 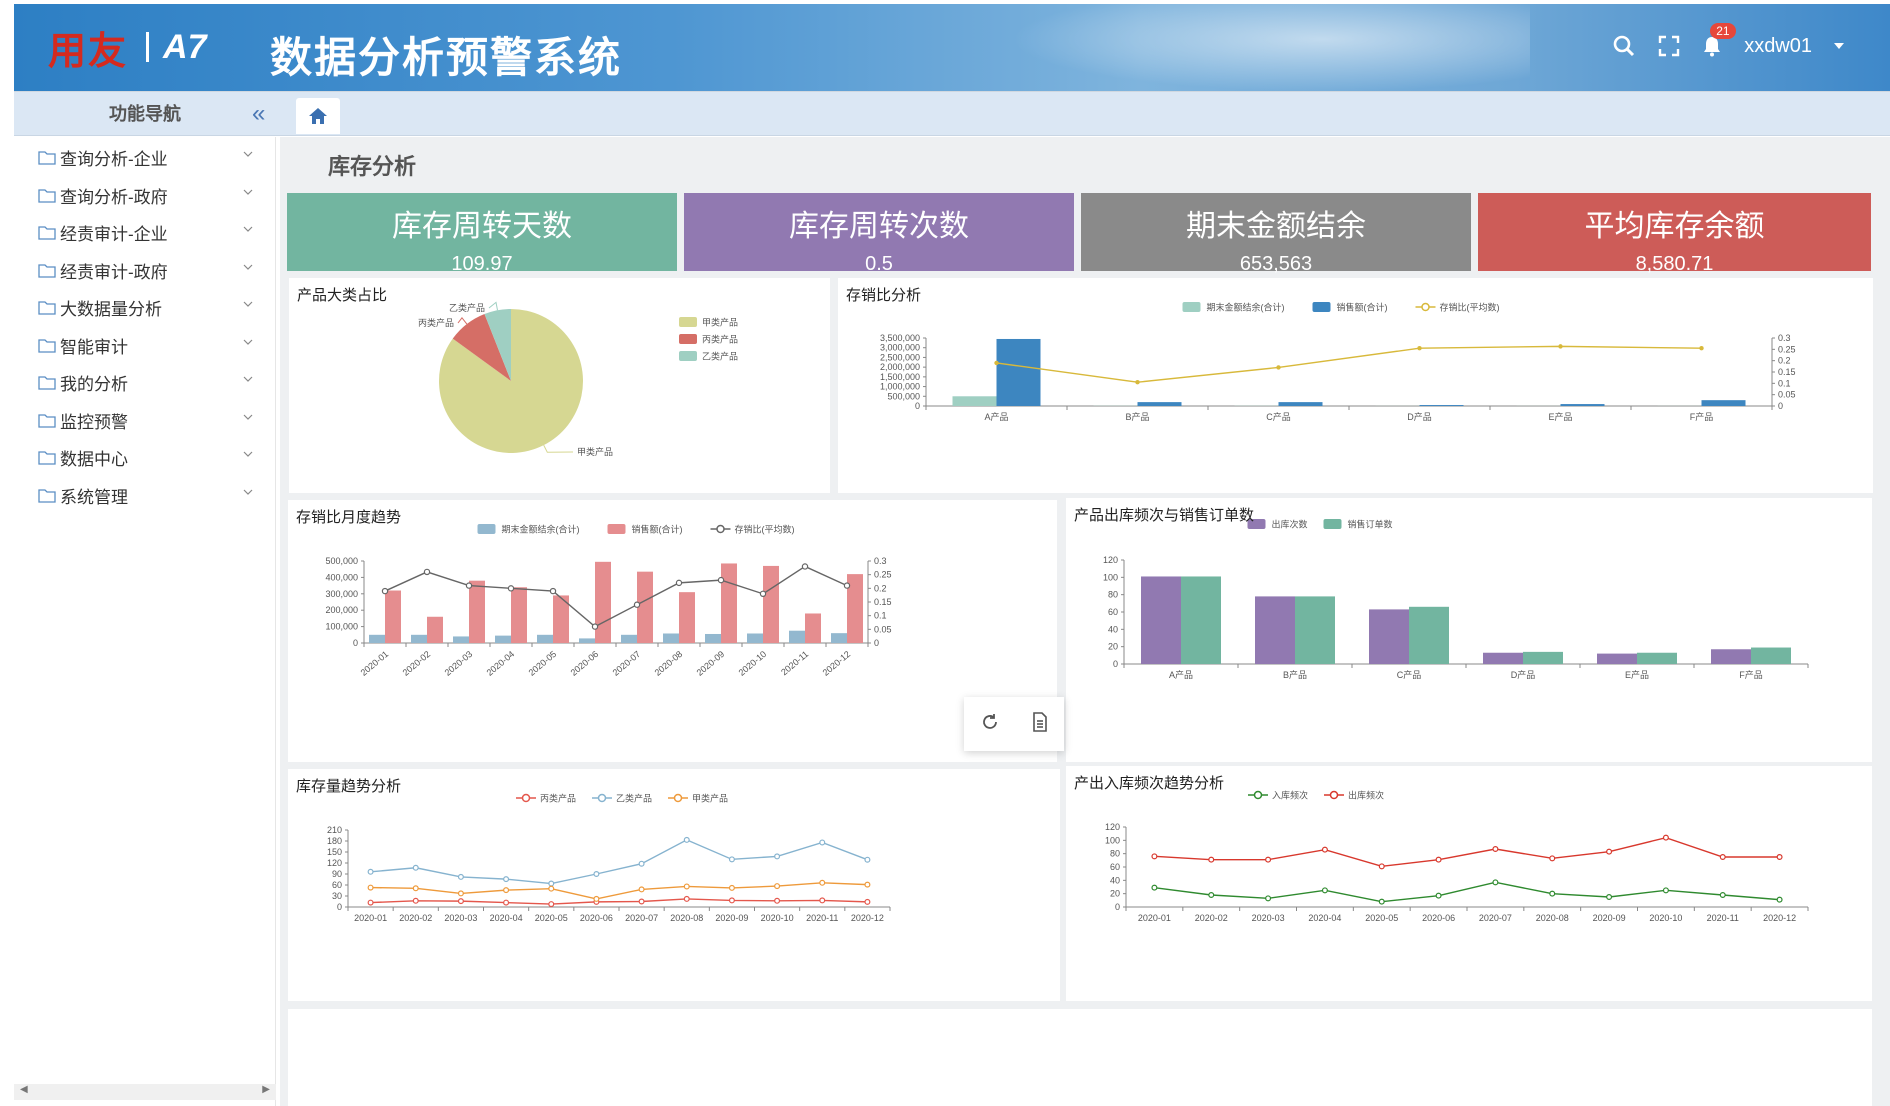 I want to click on header-tools: 21 xxdw01, so click(x=1728, y=40).